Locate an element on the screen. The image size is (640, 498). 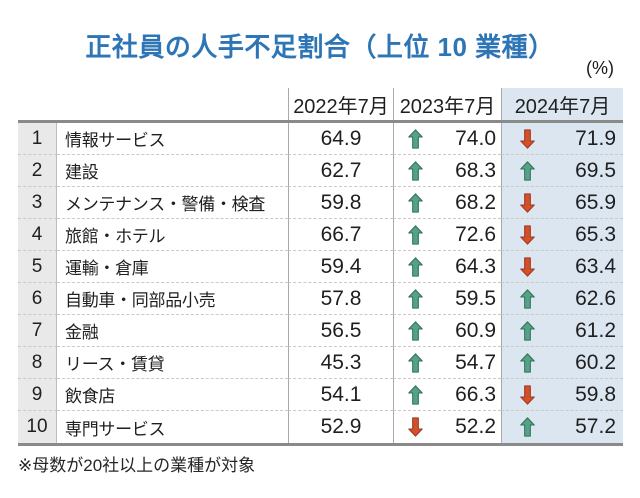
value-2023: 60.9 is located at coordinates (475, 330).